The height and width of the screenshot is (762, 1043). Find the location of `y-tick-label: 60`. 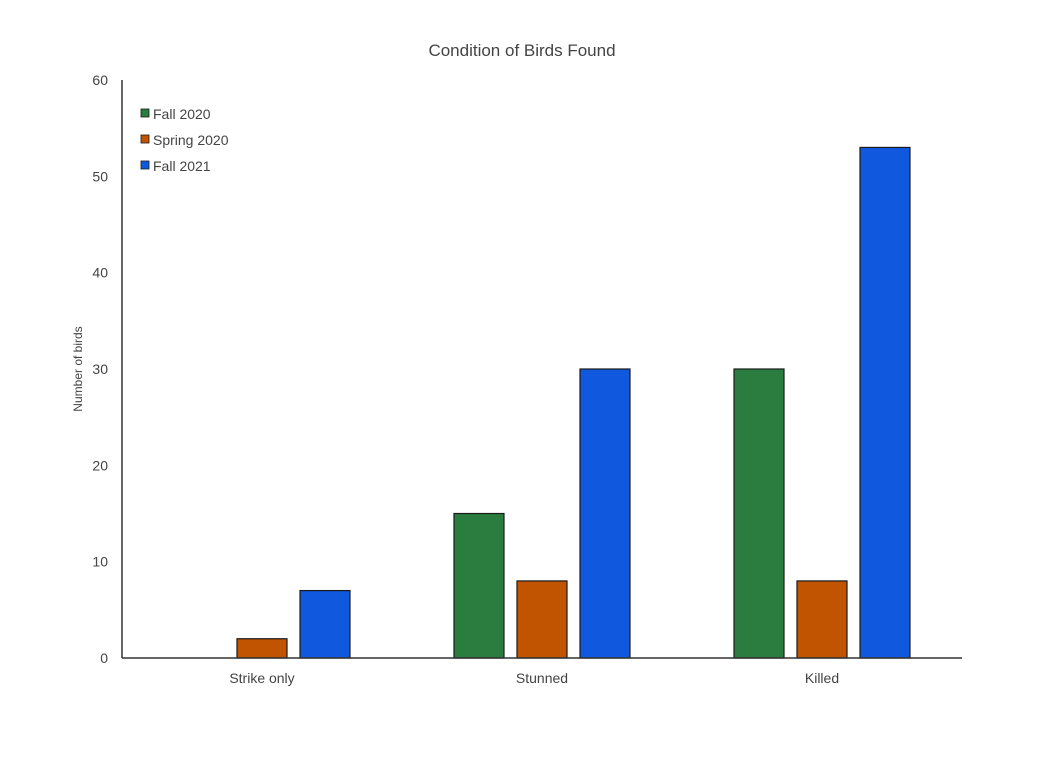

y-tick-label: 60 is located at coordinates (100, 80).